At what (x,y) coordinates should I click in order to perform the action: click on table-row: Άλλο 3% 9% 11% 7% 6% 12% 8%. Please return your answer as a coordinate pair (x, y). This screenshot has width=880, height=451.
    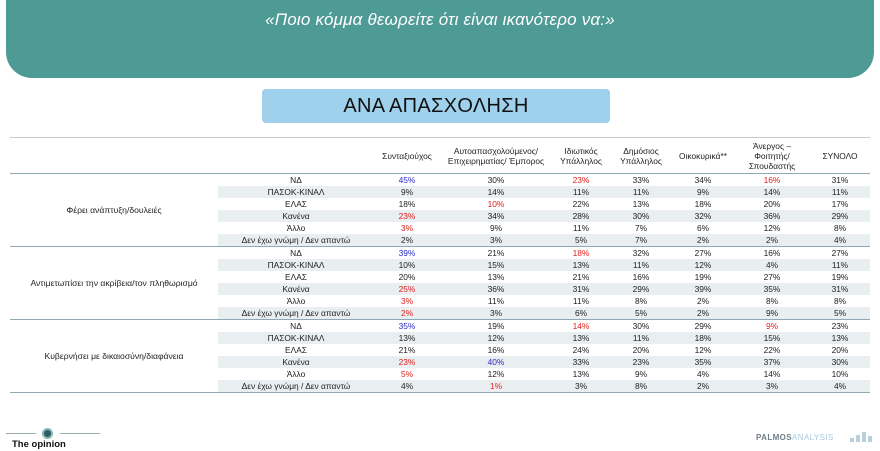
    Looking at the image, I should click on (440, 228).